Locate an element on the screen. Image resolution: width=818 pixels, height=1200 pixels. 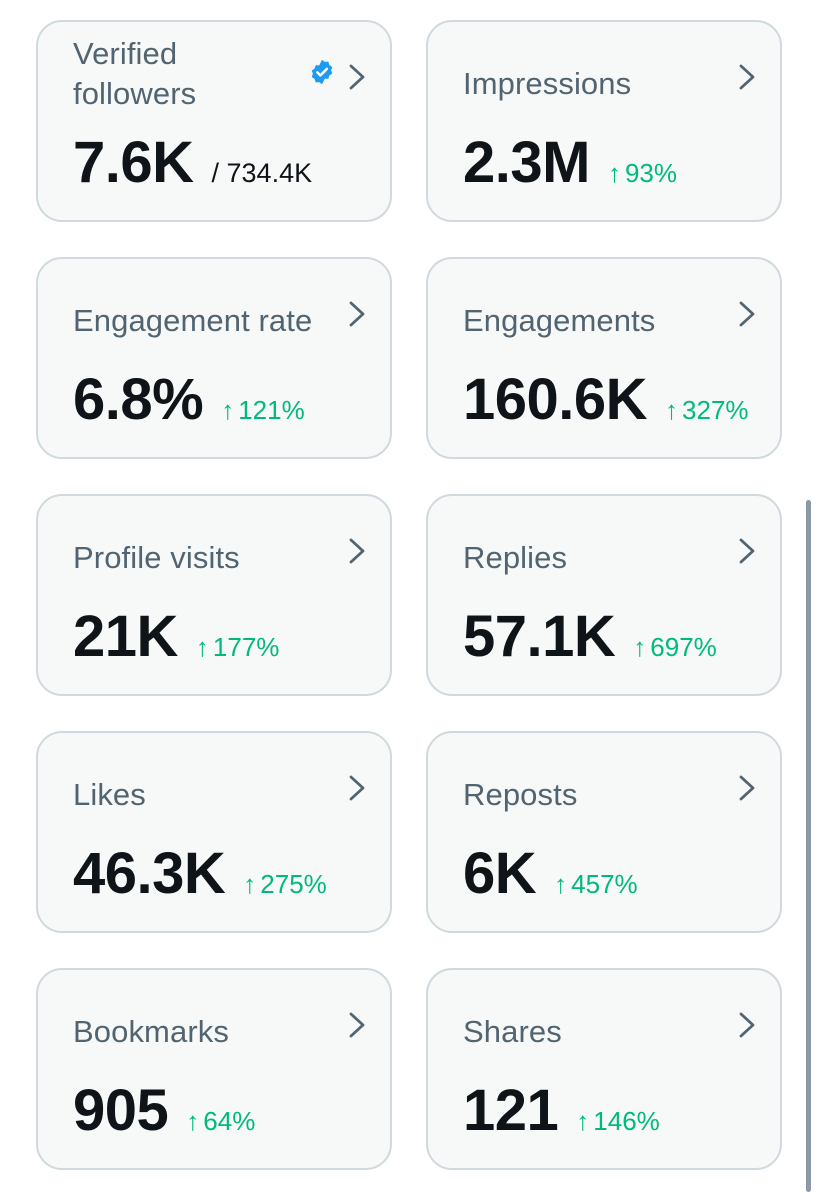
metric-change: ↑ 64% is located at coordinates (220, 1121).